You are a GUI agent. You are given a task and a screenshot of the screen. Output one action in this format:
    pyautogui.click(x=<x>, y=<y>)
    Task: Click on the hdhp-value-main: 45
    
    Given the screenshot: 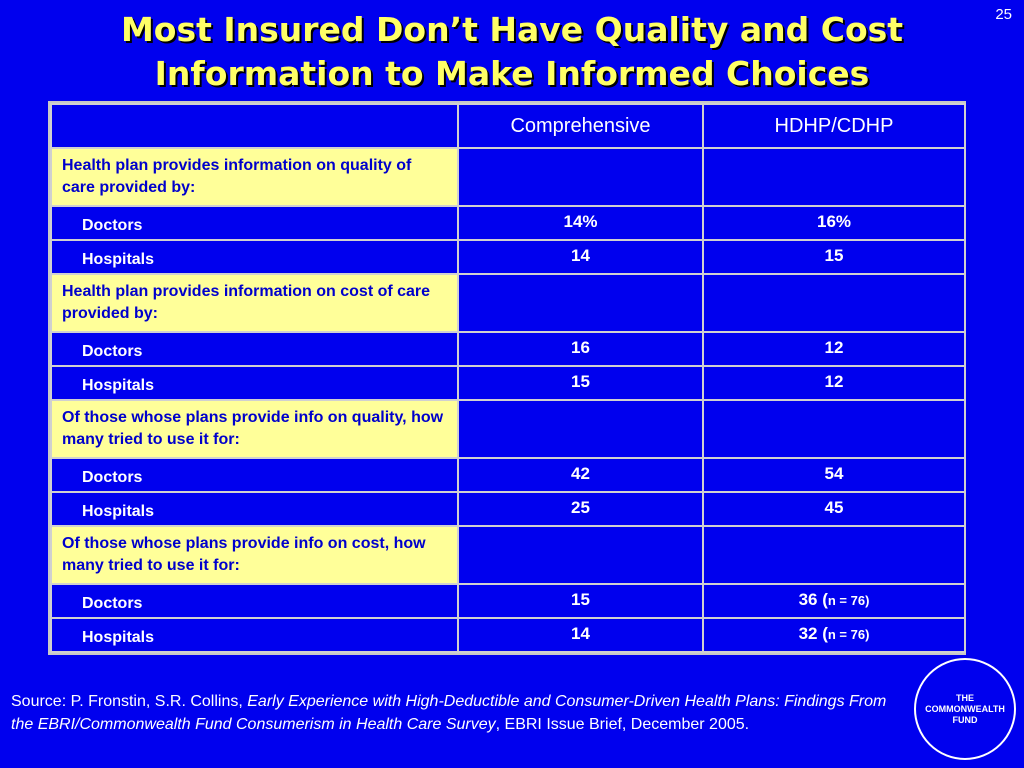 What is the action you would take?
    pyautogui.click(x=834, y=507)
    